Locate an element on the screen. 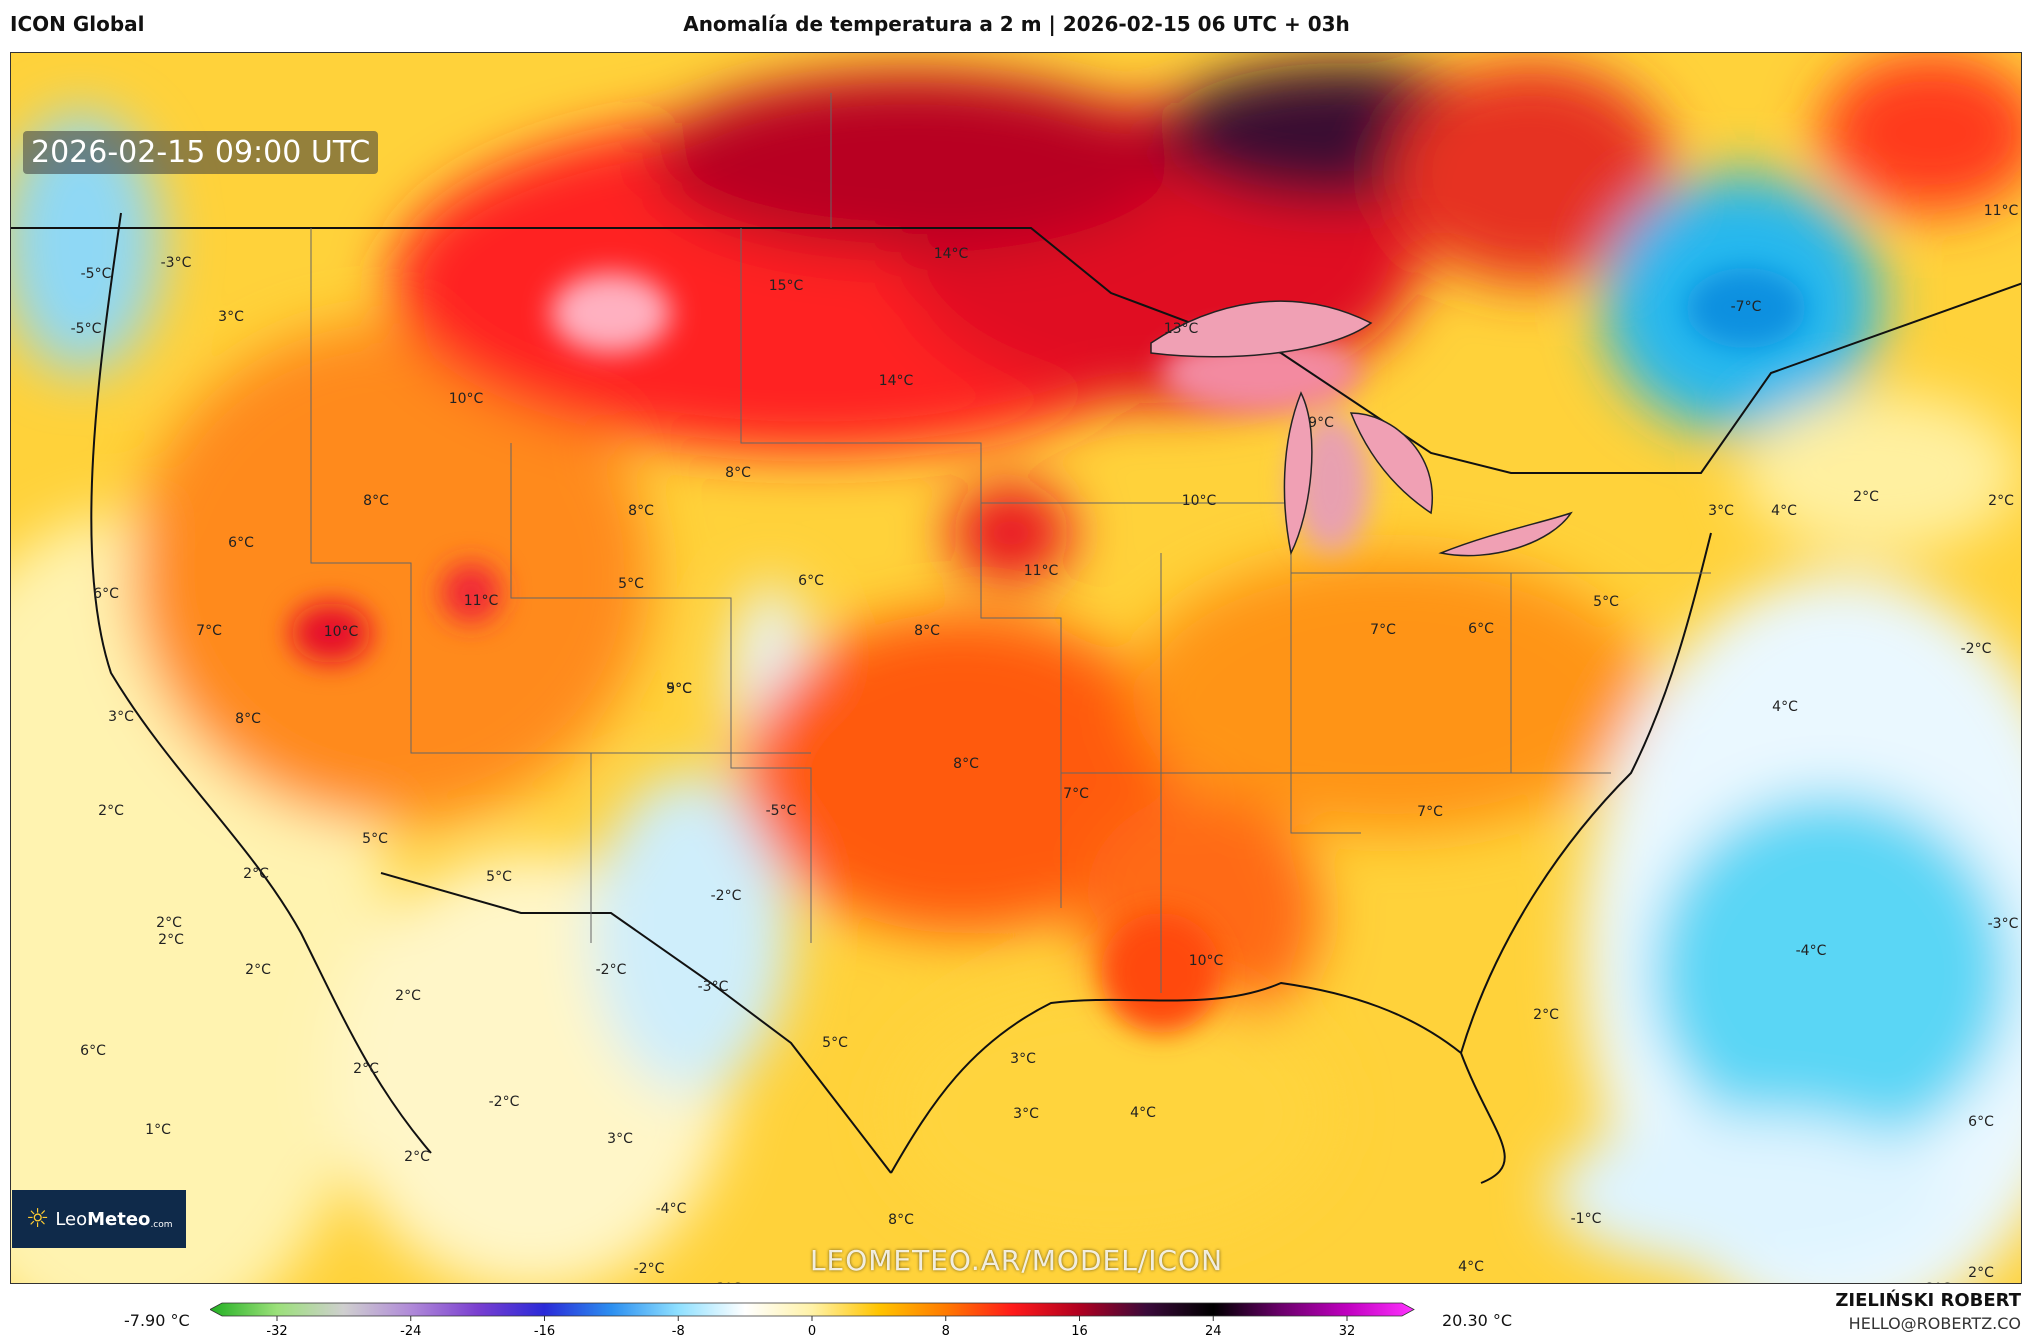  great-lakes is located at coordinates (1361, 428).